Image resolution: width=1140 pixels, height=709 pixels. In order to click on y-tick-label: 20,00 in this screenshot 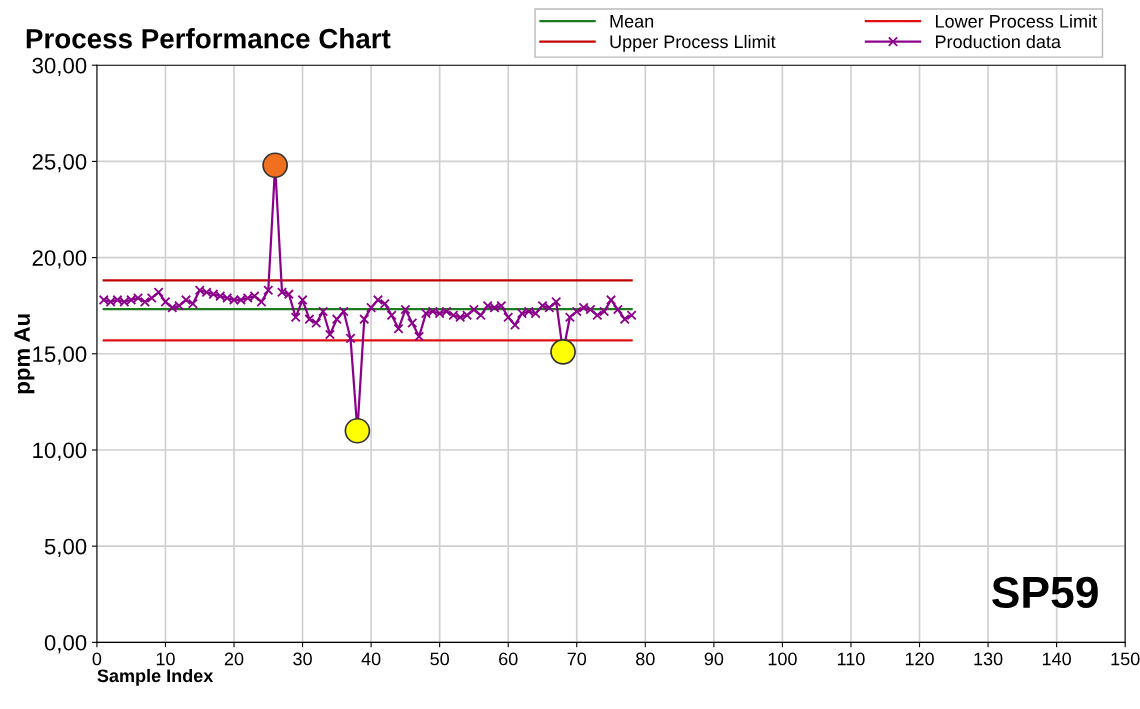, I will do `click(59, 259)`.